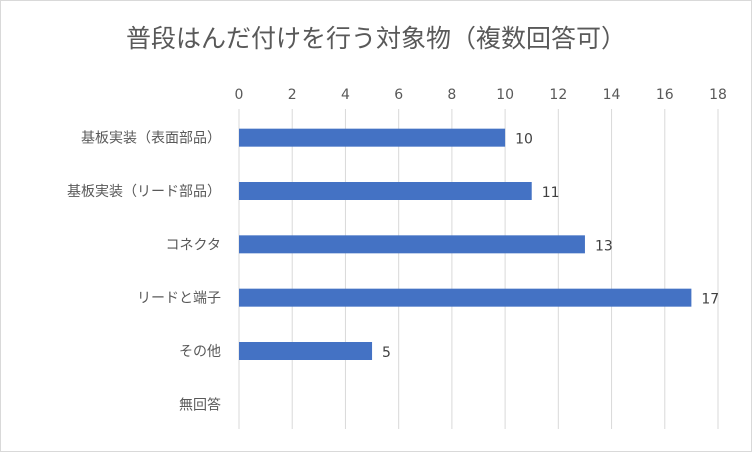  What do you see at coordinates (292, 95) in the screenshot?
I see `x-tick-label: 2` at bounding box center [292, 95].